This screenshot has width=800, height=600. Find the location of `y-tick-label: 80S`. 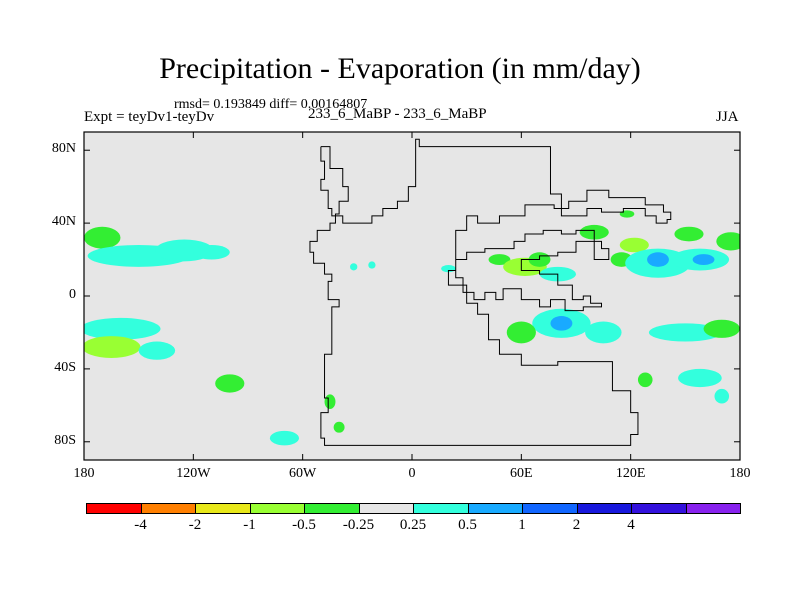

y-tick-label: 80S is located at coordinates (65, 440).